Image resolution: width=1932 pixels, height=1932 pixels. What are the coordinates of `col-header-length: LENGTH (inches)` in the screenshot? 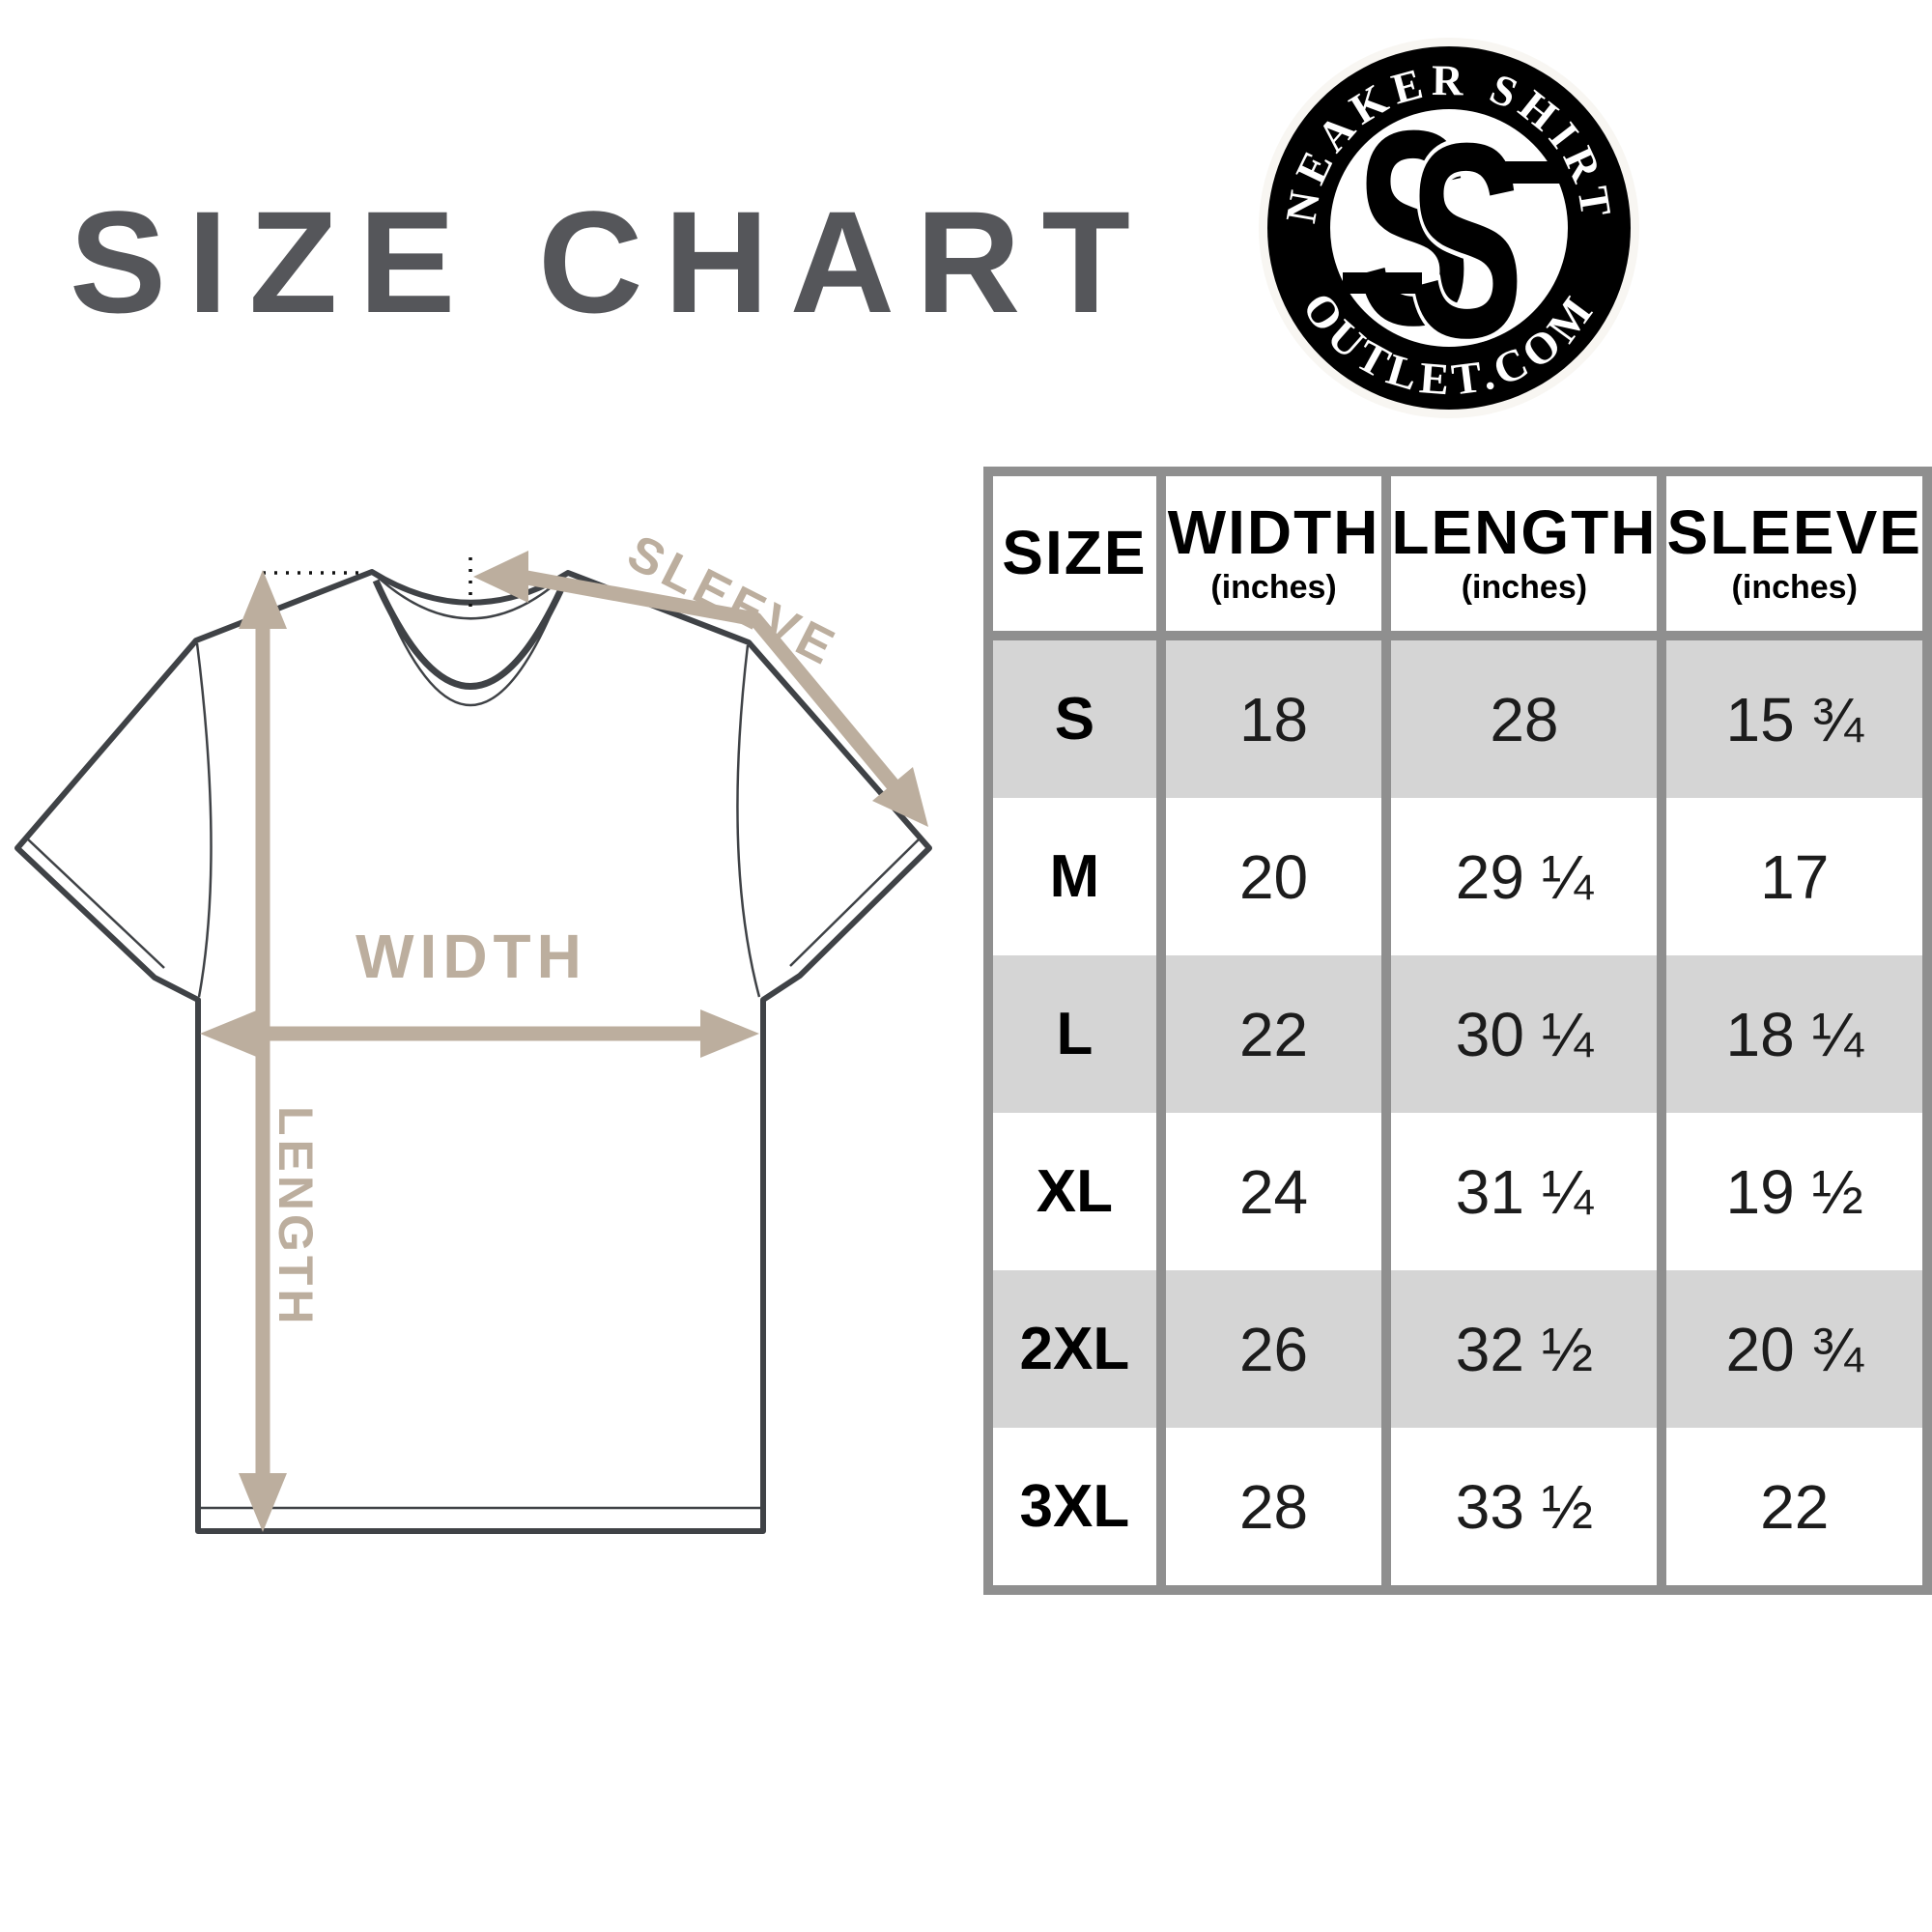 It's located at (1521, 555).